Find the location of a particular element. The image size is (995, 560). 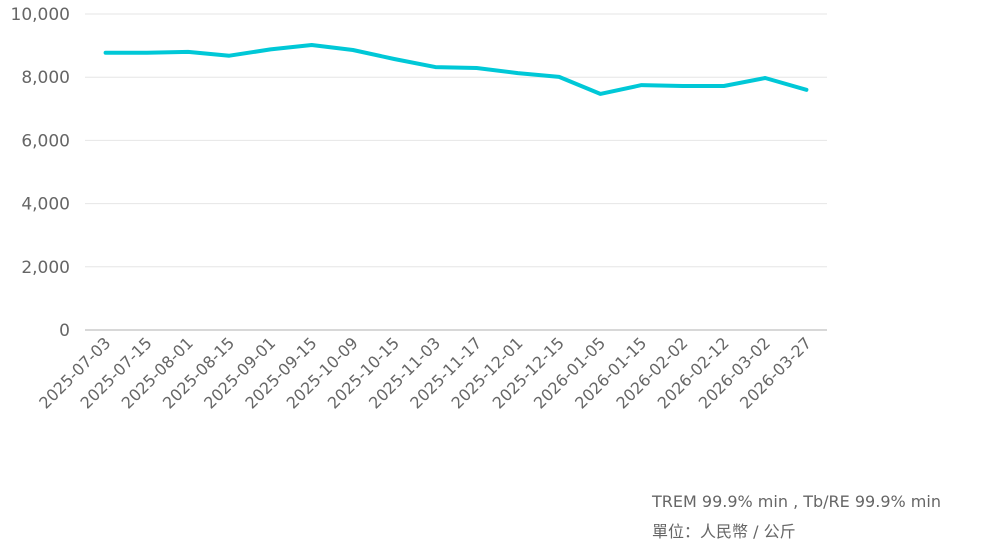

y-tick-label: 8,000 is located at coordinates (45, 78).